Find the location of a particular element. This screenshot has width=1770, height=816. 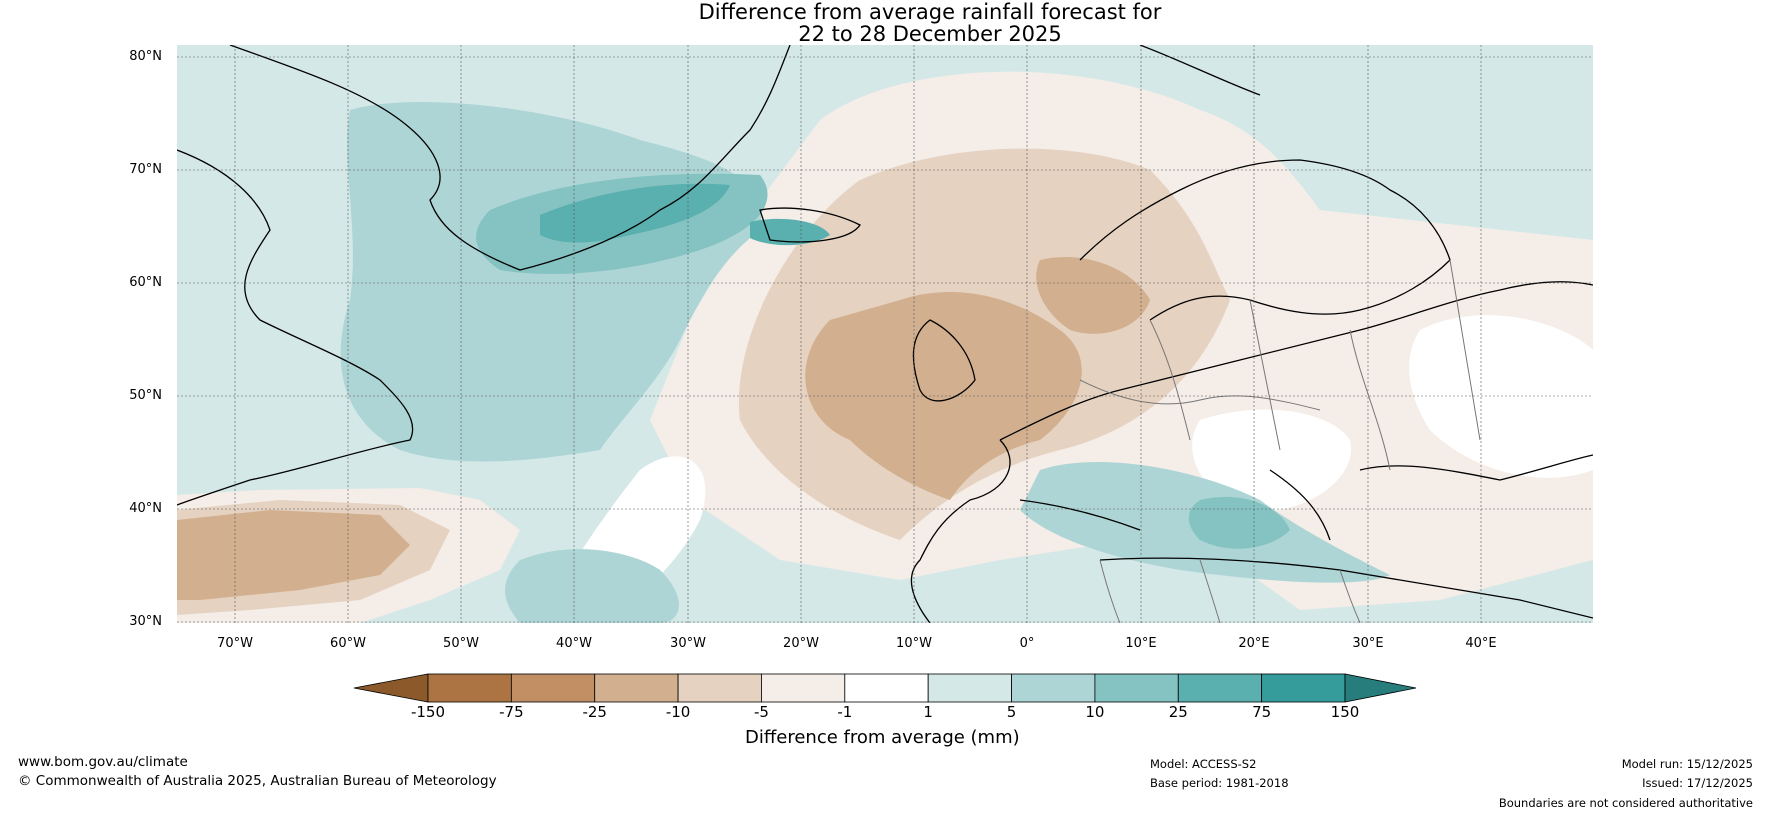

latitude-label: 60°N is located at coordinates (145, 282).